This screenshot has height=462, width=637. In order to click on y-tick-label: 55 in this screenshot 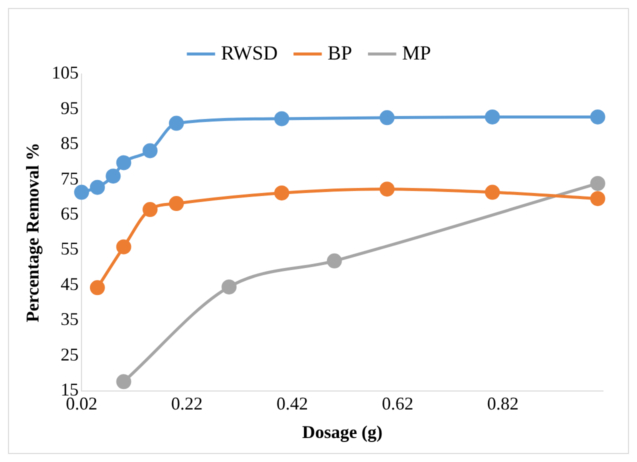, I will do `click(69, 248)`.